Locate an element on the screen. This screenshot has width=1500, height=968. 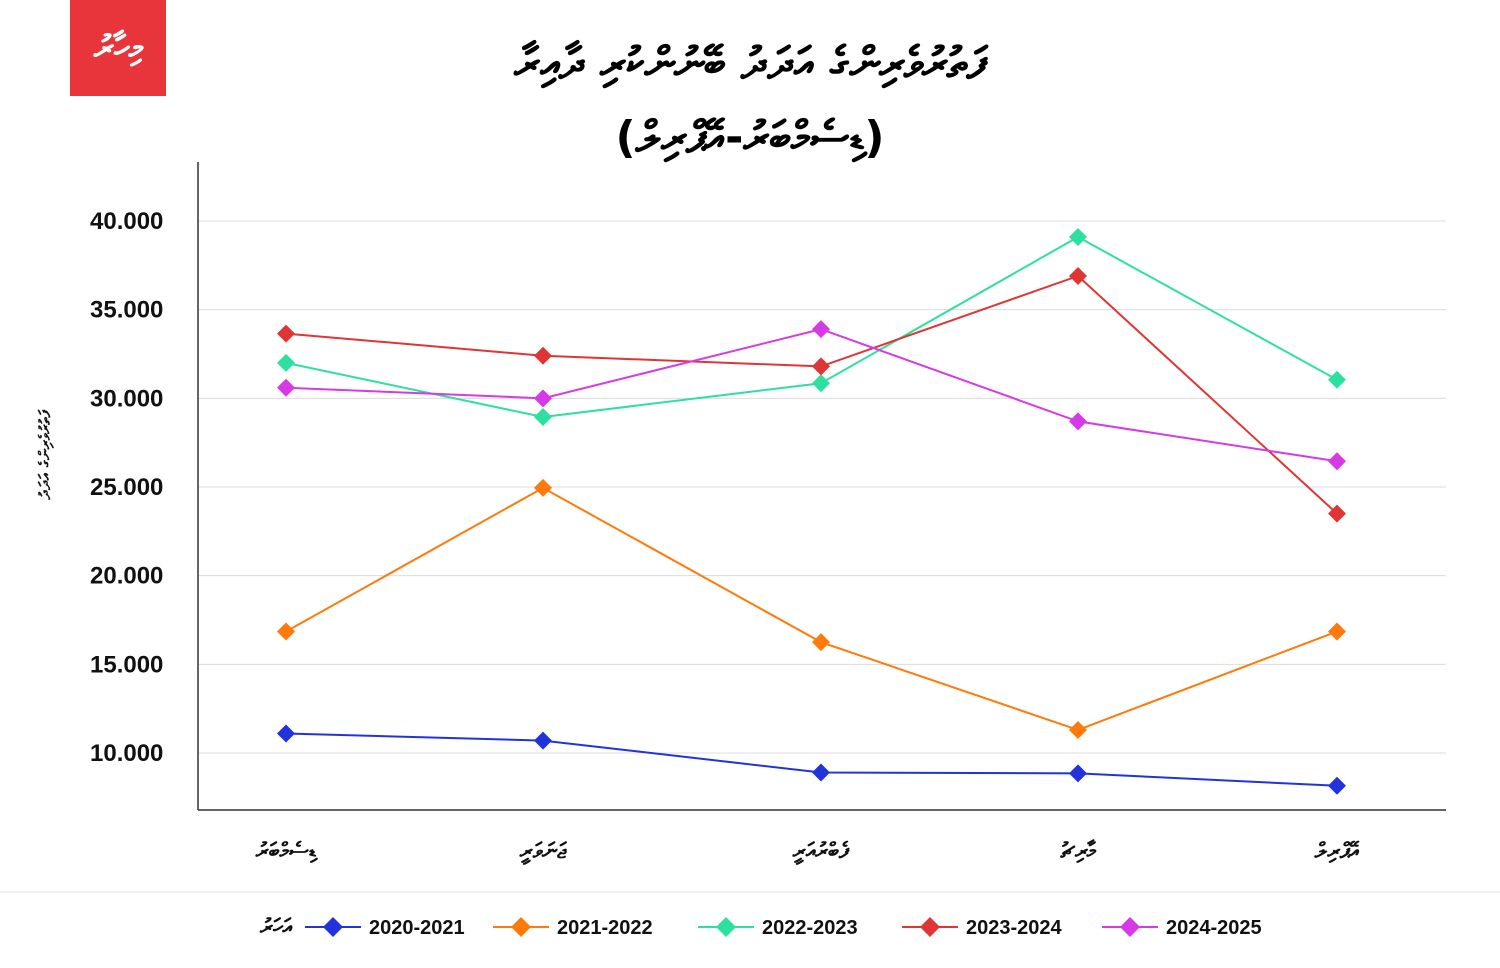
legend-label: 2020-2021 is located at coordinates (417, 928).